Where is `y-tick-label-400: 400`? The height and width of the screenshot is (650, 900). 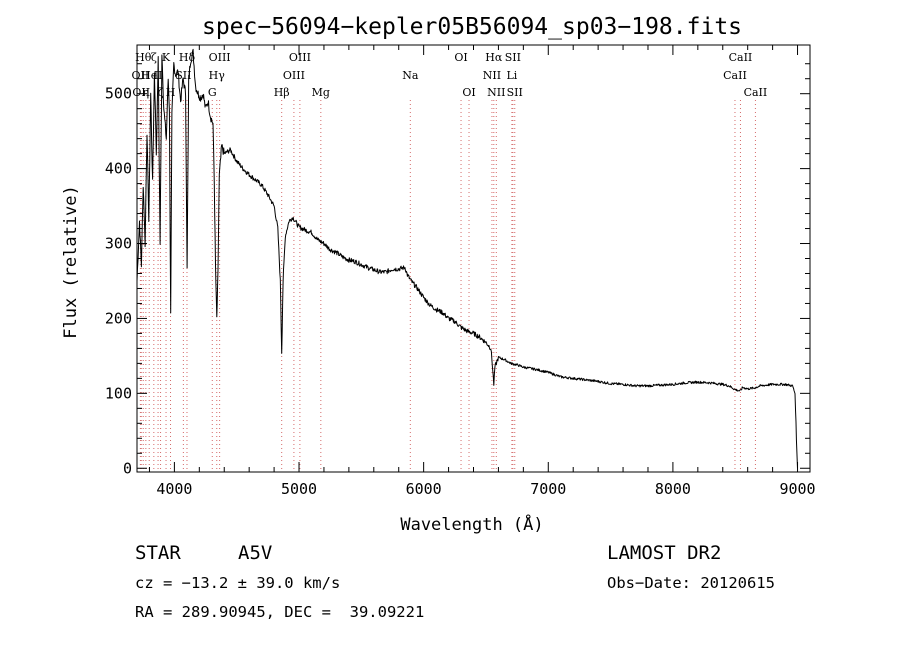 y-tick-label-400: 400 is located at coordinates (118, 169).